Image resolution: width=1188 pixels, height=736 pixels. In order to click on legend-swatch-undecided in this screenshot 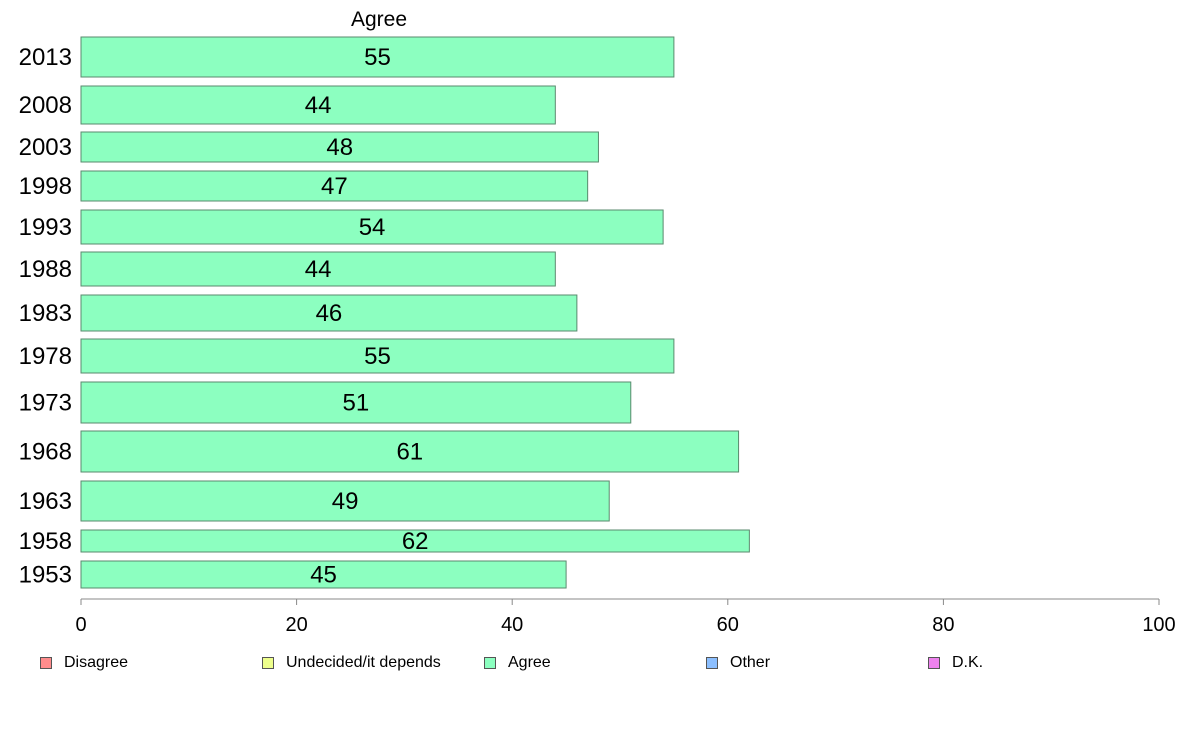, I will do `click(268, 663)`.